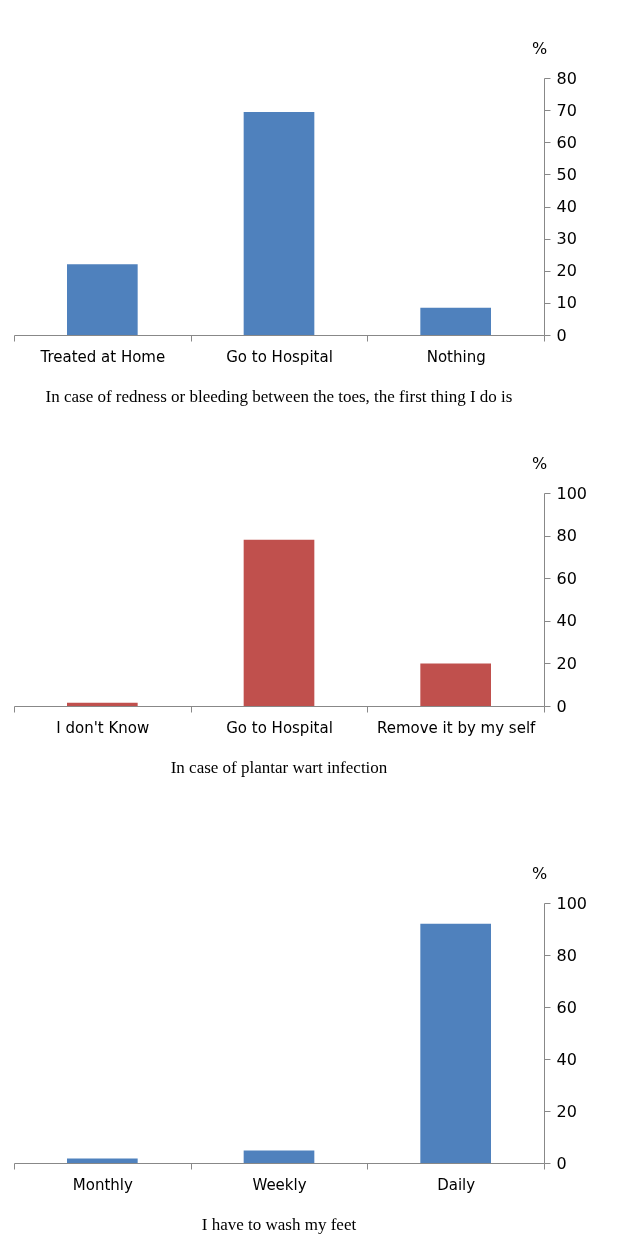 The height and width of the screenshot is (1250, 630). What do you see at coordinates (456, 356) in the screenshot?
I see `x-tick-label: Nothing` at bounding box center [456, 356].